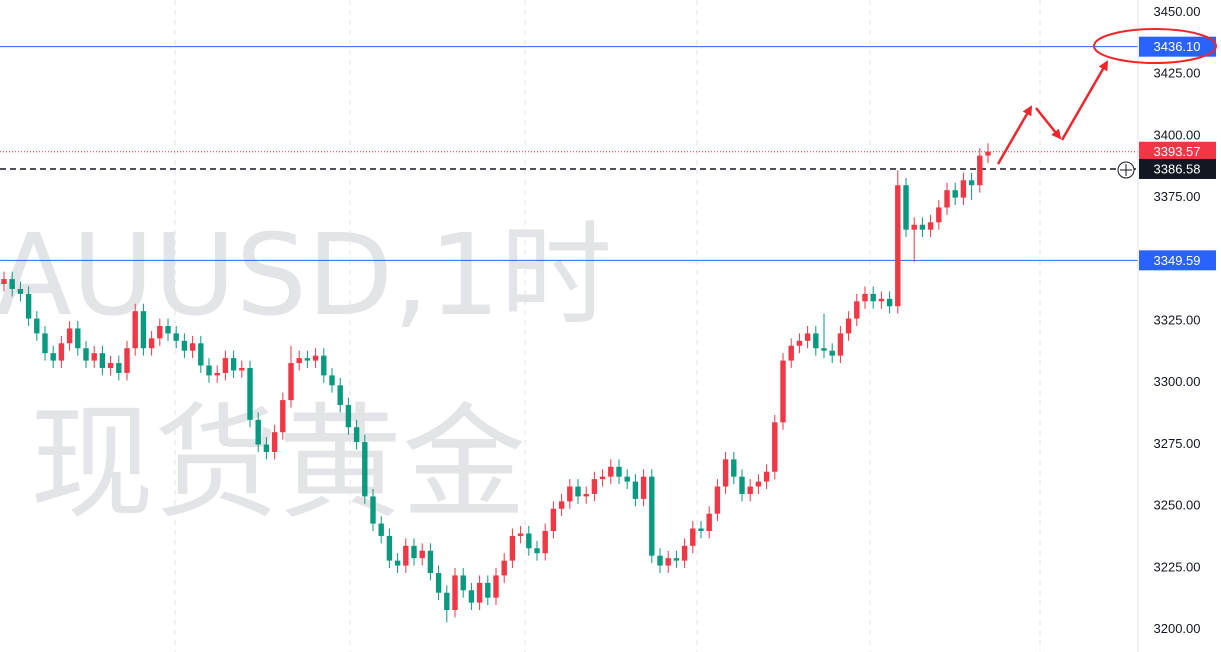 The height and width of the screenshot is (652, 1221). I want to click on annotation-arrows, so click(1106, 96).